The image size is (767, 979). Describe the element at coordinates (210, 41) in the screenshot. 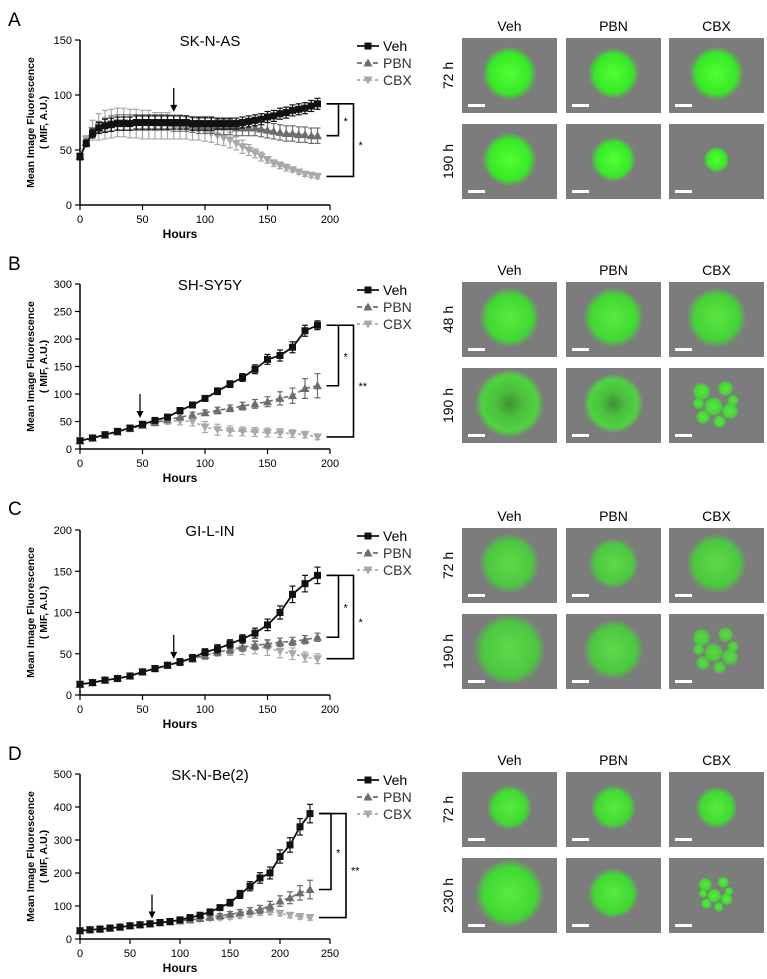

I see `chart-title: SK-N-AS` at that location.